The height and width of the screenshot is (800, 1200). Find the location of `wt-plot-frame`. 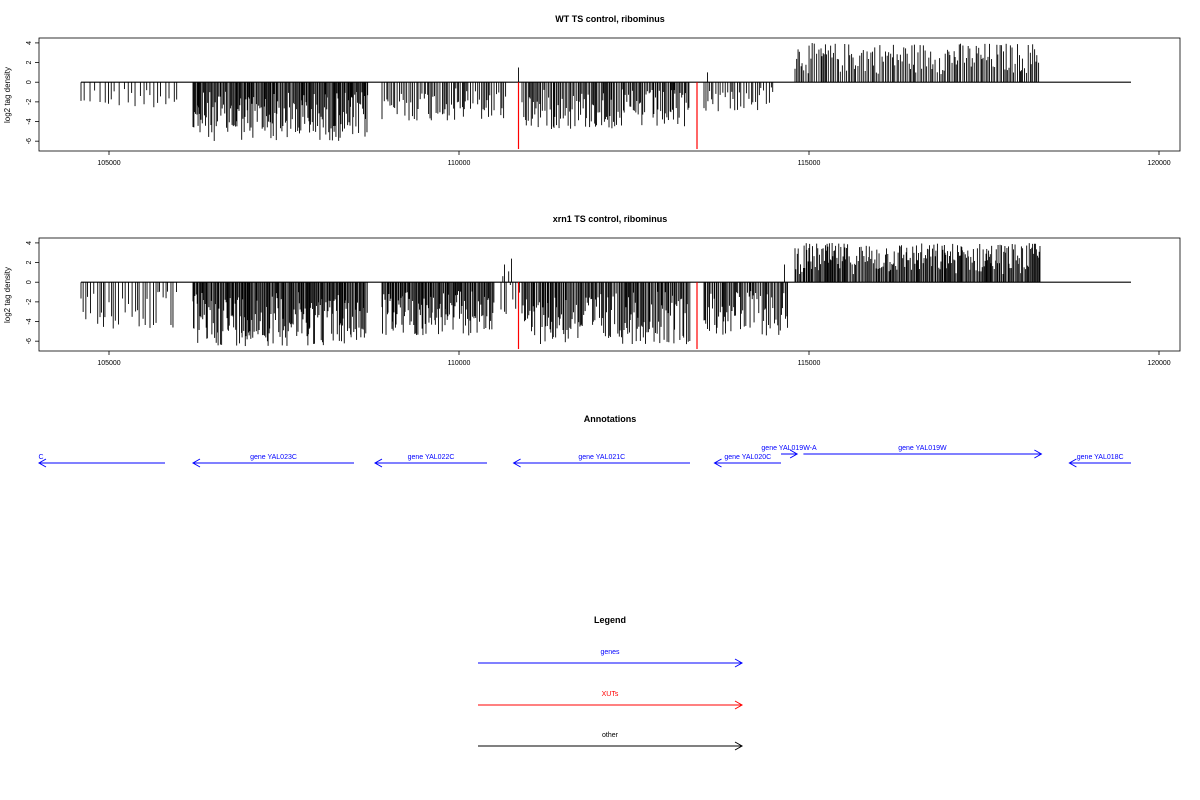

wt-plot-frame is located at coordinates (609, 94).